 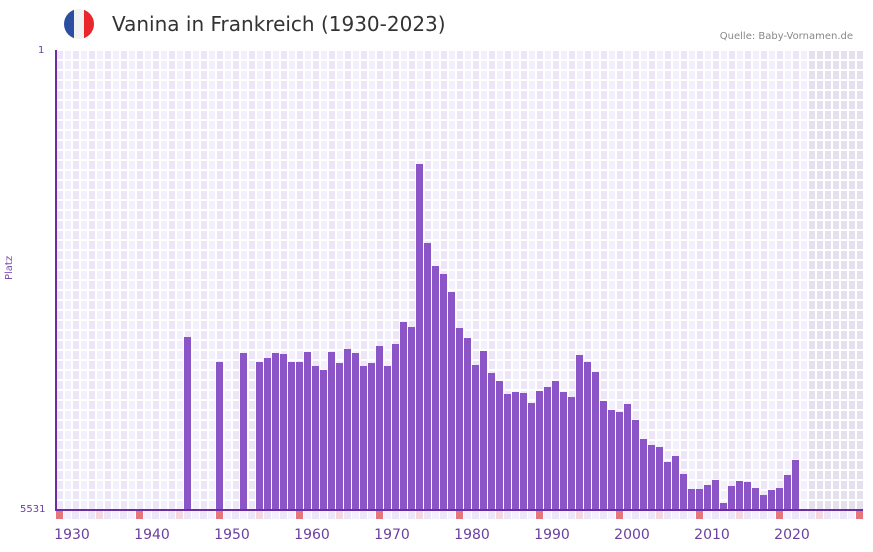 What do you see at coordinates (339, 436) in the screenshot?
I see `bar-1963` at bounding box center [339, 436].